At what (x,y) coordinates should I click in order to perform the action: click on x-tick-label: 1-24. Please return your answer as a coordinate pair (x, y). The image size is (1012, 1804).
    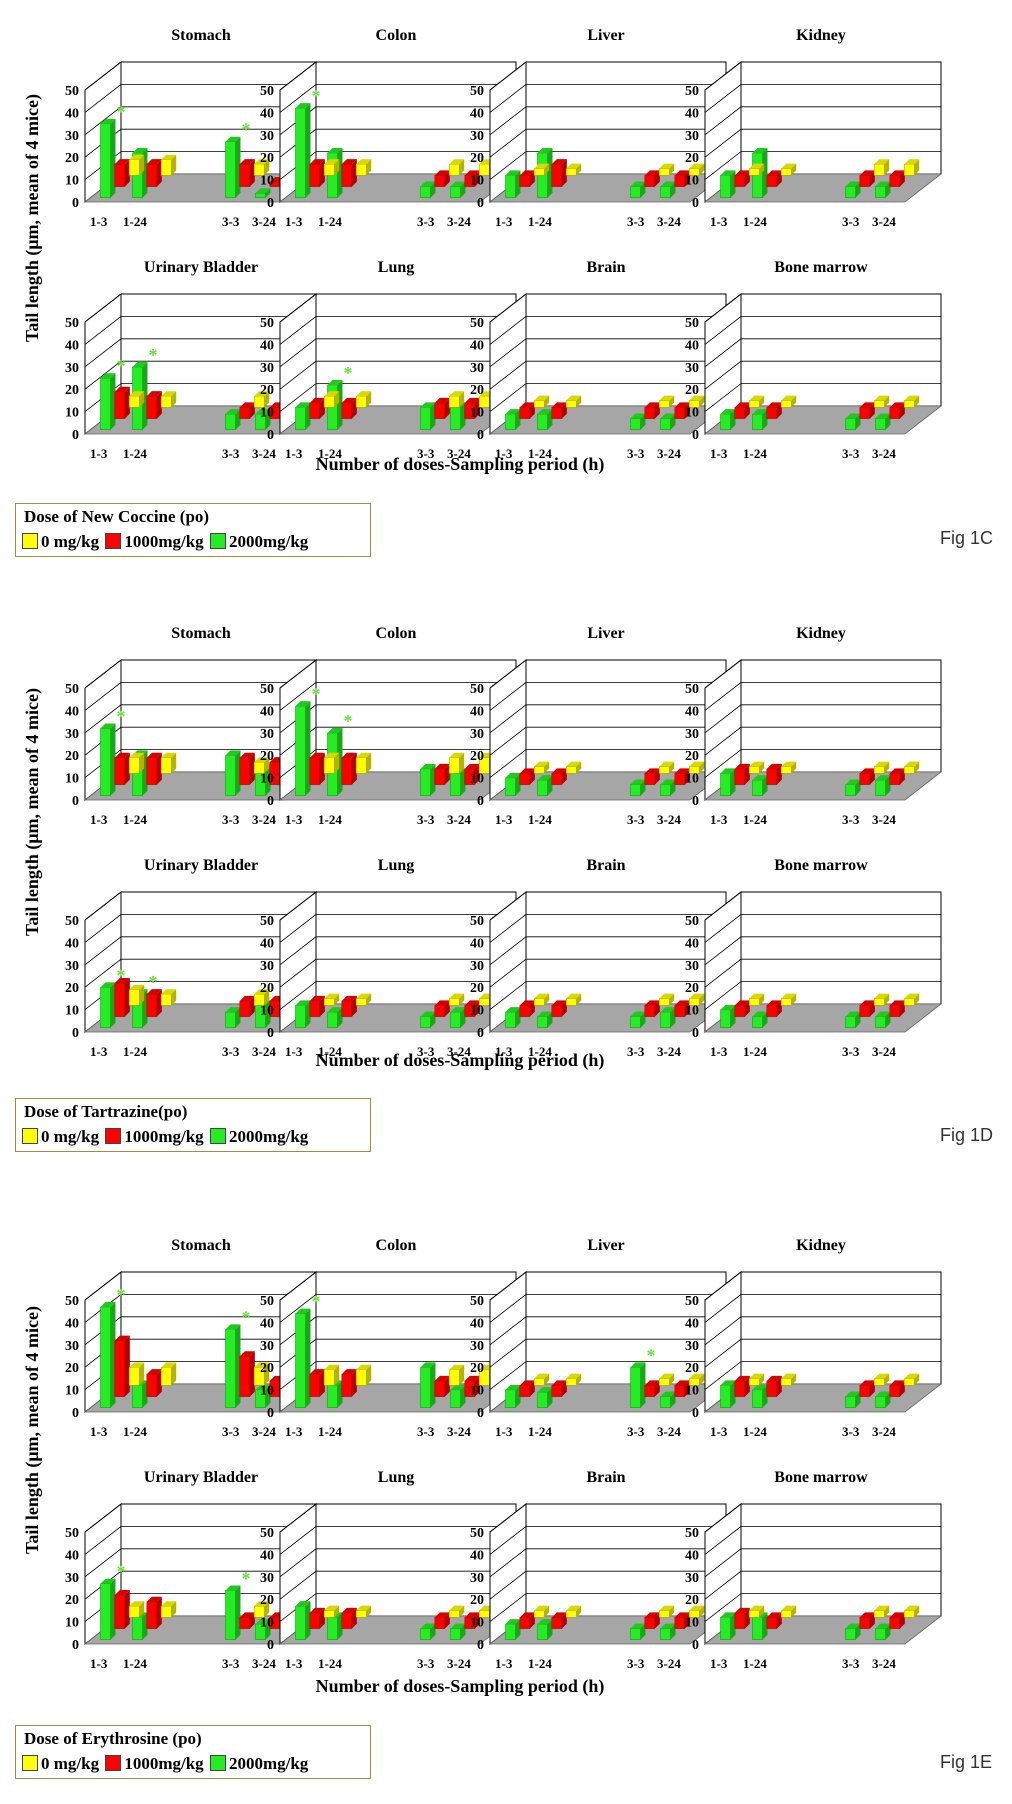
    Looking at the image, I should click on (330, 221).